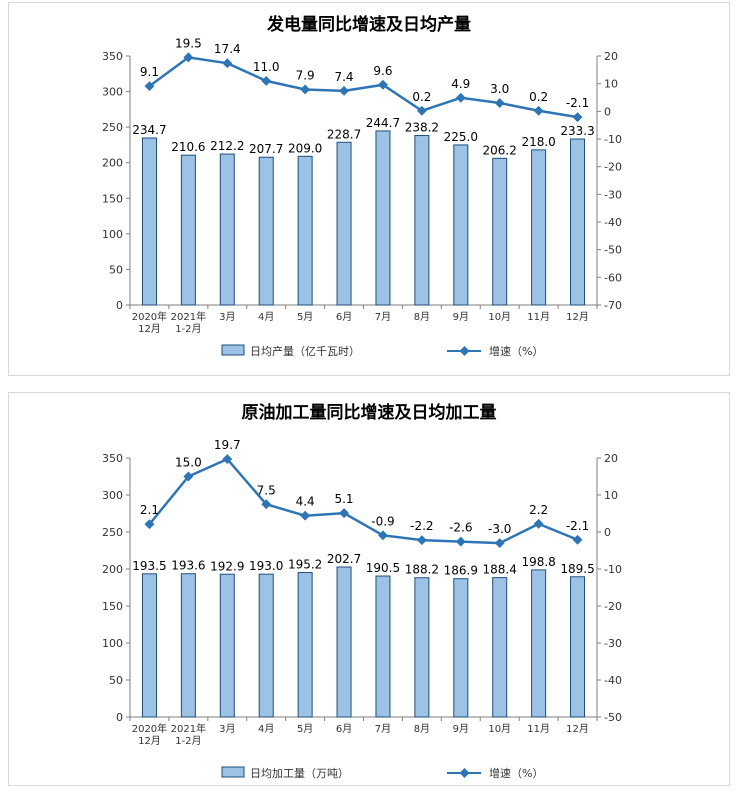  What do you see at coordinates (607, 532) in the screenshot?
I see `y-tick-label-right: 0` at bounding box center [607, 532].